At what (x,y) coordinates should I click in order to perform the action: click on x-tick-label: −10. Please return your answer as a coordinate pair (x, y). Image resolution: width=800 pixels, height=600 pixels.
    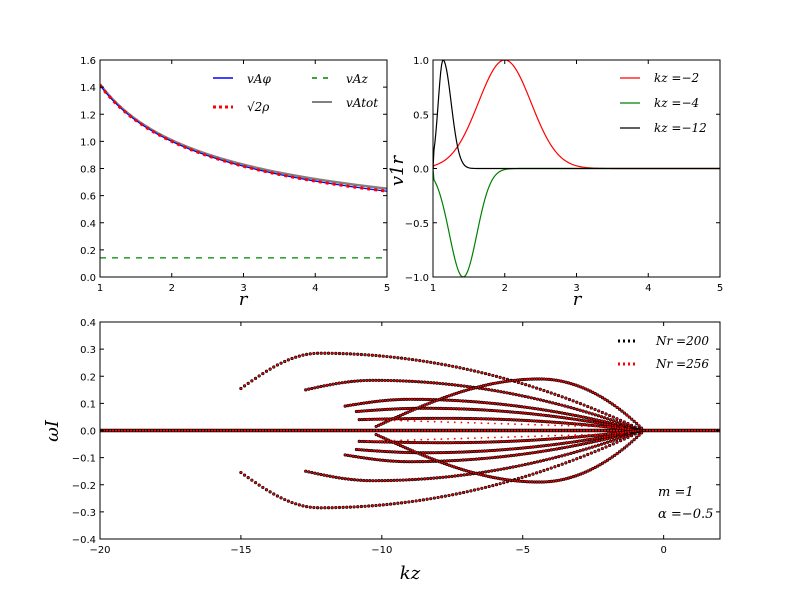
    Looking at the image, I should click on (381, 550).